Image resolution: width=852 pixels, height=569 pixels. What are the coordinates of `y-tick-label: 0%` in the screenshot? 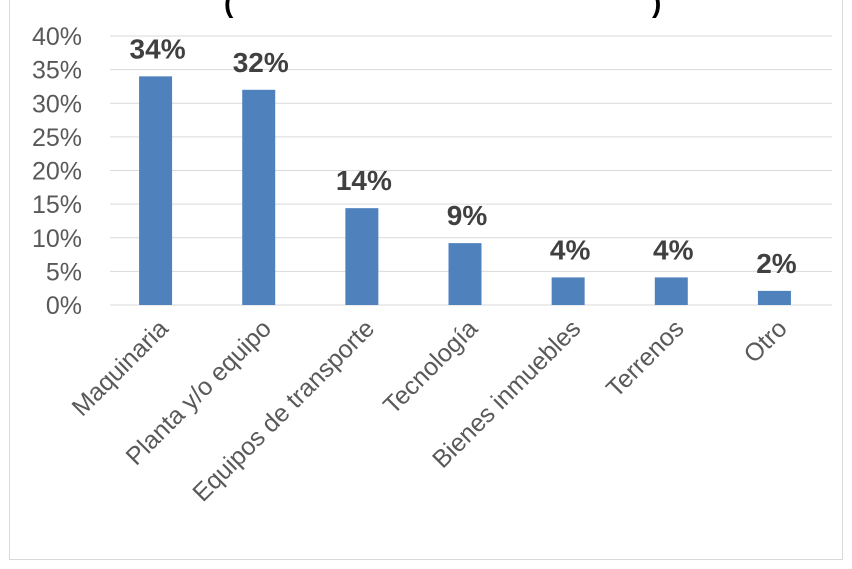 It's located at (64, 306).